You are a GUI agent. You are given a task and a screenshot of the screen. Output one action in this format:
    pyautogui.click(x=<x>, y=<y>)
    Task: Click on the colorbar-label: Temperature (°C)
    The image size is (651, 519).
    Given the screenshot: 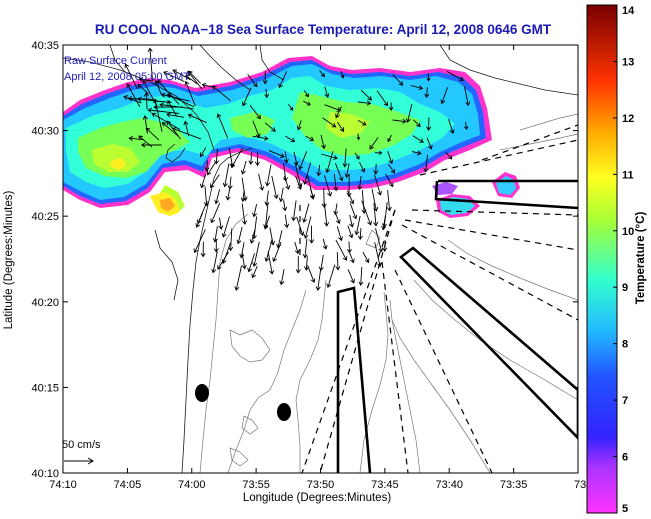 What is the action you would take?
    pyautogui.click(x=641, y=258)
    